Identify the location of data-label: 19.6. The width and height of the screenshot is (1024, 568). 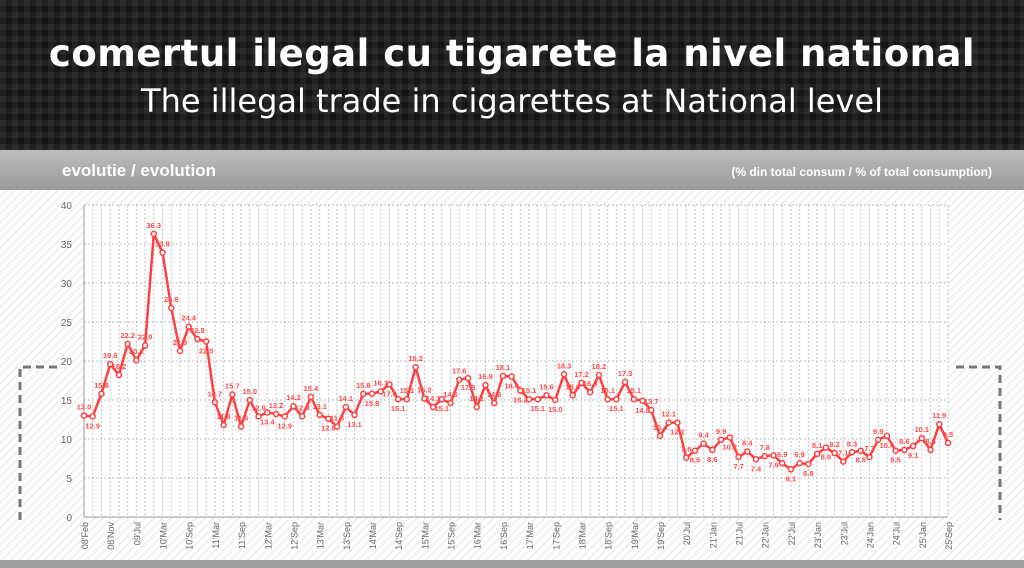
(110, 355).